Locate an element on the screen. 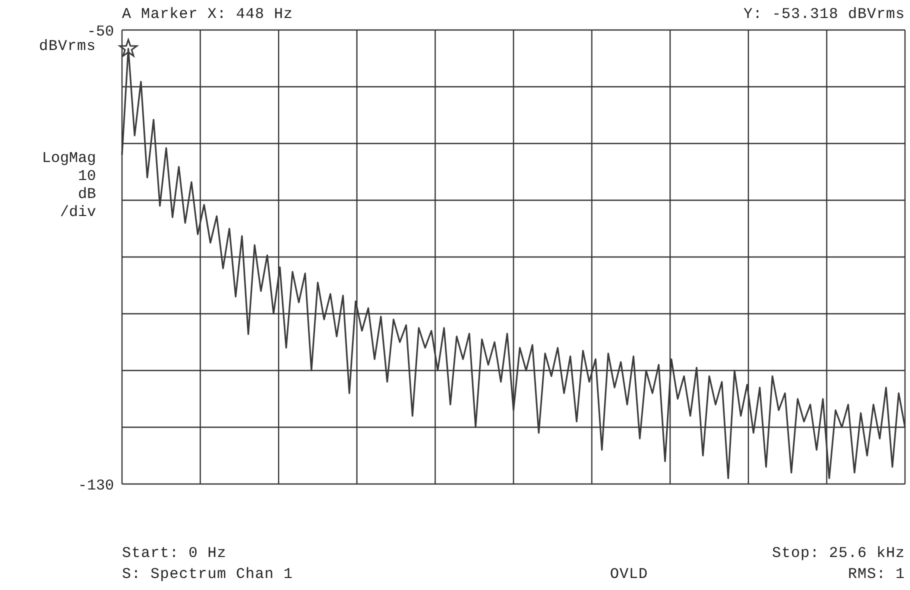 The image size is (910, 590). y-tick-label: -50 is located at coordinates (100, 31).